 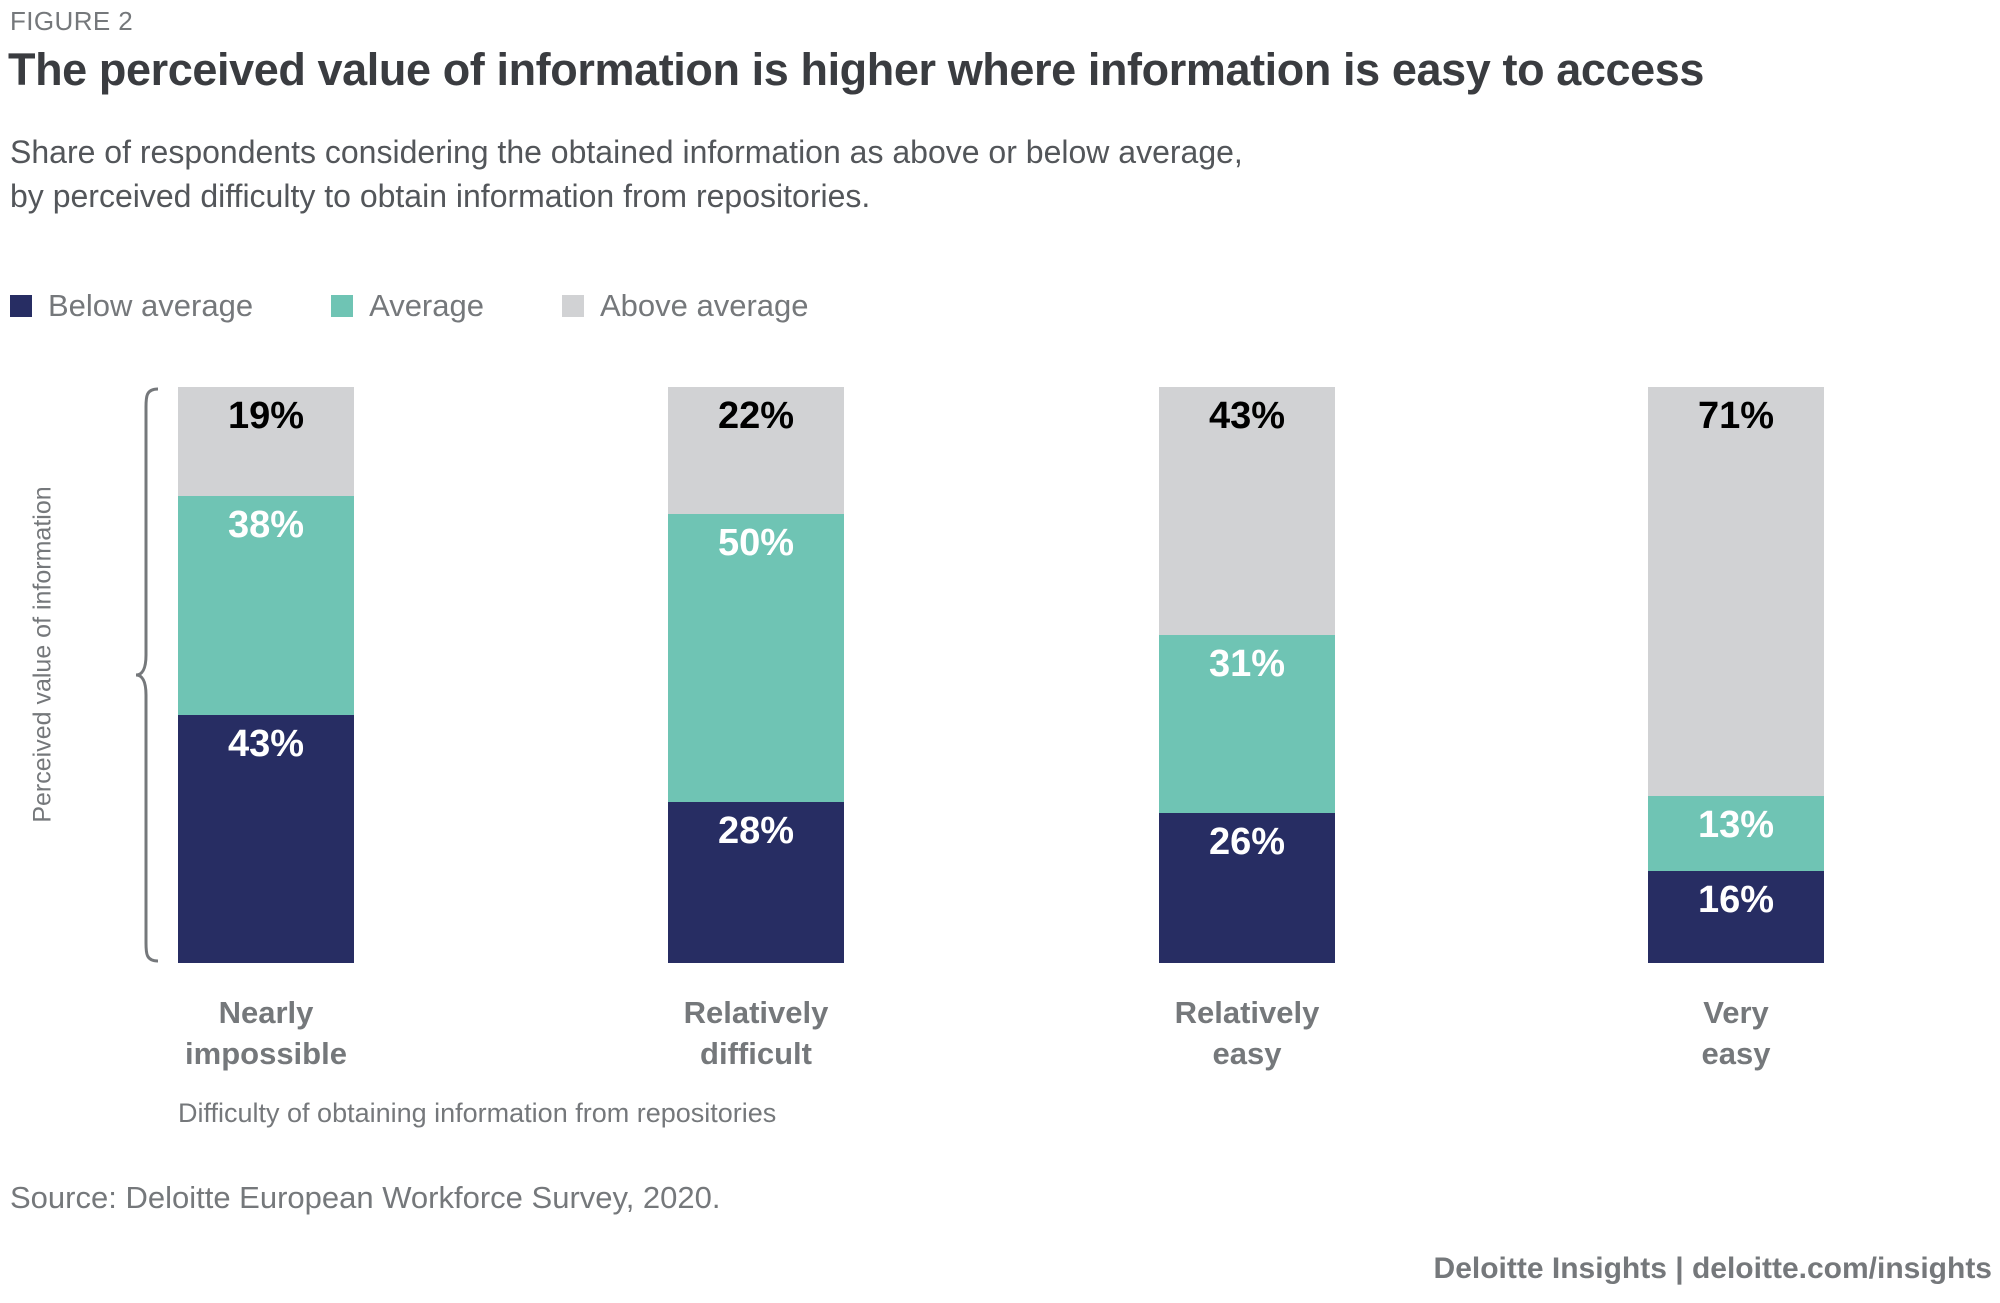 I want to click on bar-value-above-average: 22%, so click(x=756, y=416).